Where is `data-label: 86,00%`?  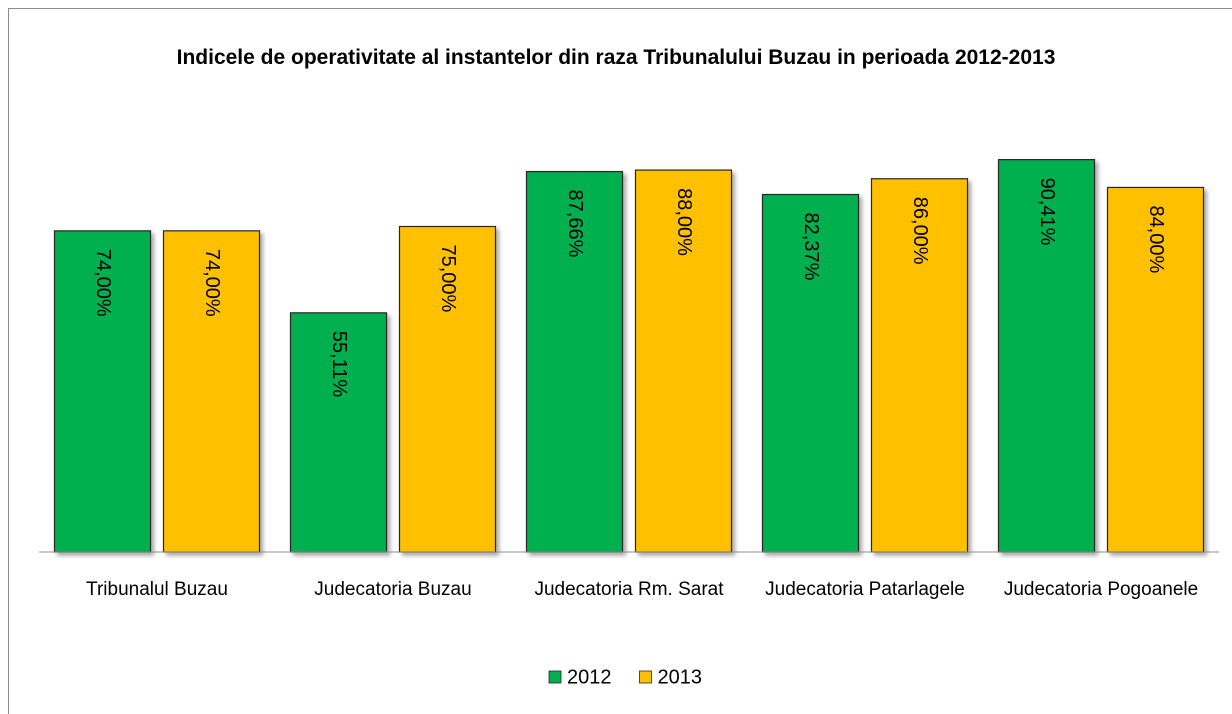
data-label: 86,00% is located at coordinates (920, 231).